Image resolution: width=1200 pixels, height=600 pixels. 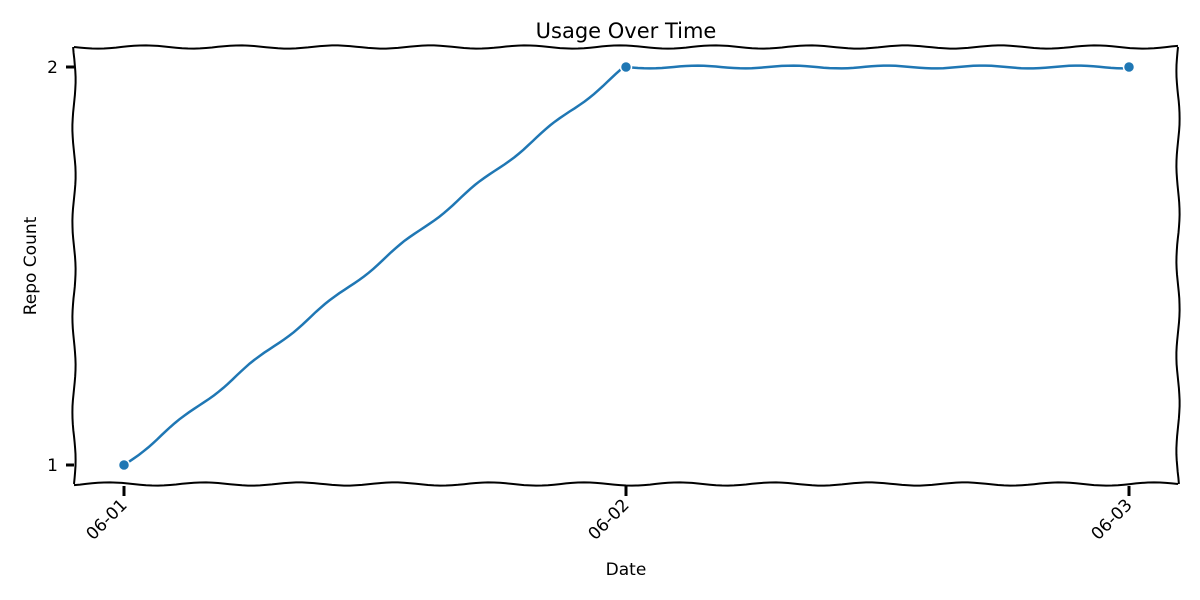 I want to click on x-axis-label: Date, so click(x=626, y=570).